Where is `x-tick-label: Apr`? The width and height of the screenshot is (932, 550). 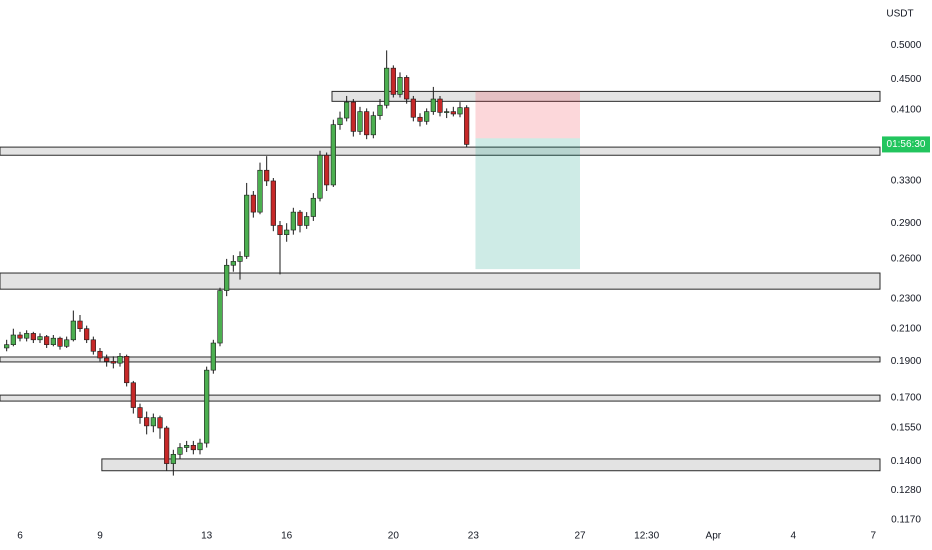
x-tick-label: Apr is located at coordinates (714, 536).